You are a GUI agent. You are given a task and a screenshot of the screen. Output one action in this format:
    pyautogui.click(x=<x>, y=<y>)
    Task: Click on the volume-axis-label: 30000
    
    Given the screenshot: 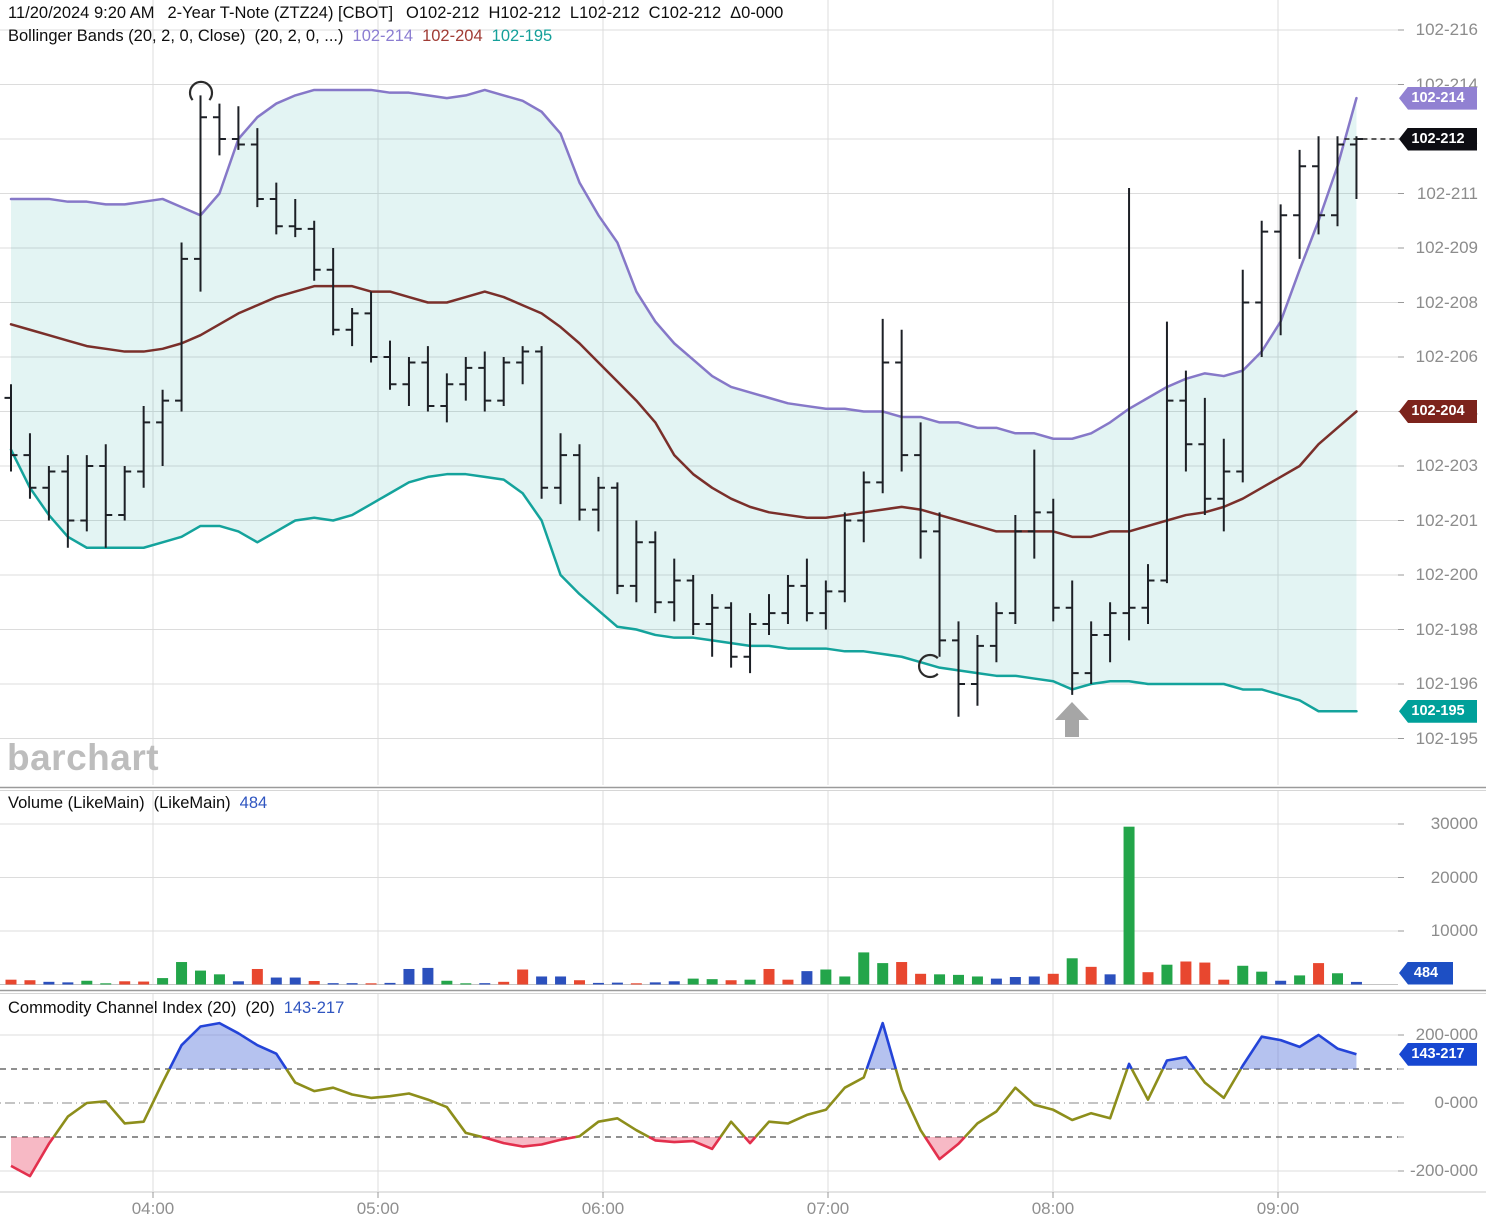 What is the action you would take?
    pyautogui.click(x=1454, y=823)
    